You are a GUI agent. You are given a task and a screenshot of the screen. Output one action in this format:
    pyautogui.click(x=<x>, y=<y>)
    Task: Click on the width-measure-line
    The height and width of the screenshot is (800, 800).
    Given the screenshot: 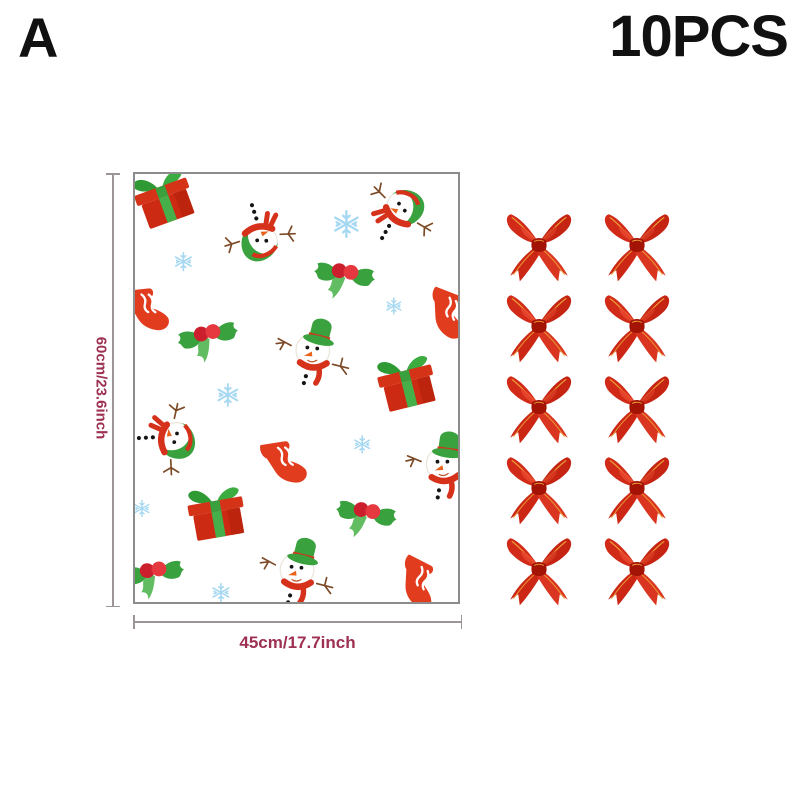 What is the action you would take?
    pyautogui.click(x=297, y=622)
    